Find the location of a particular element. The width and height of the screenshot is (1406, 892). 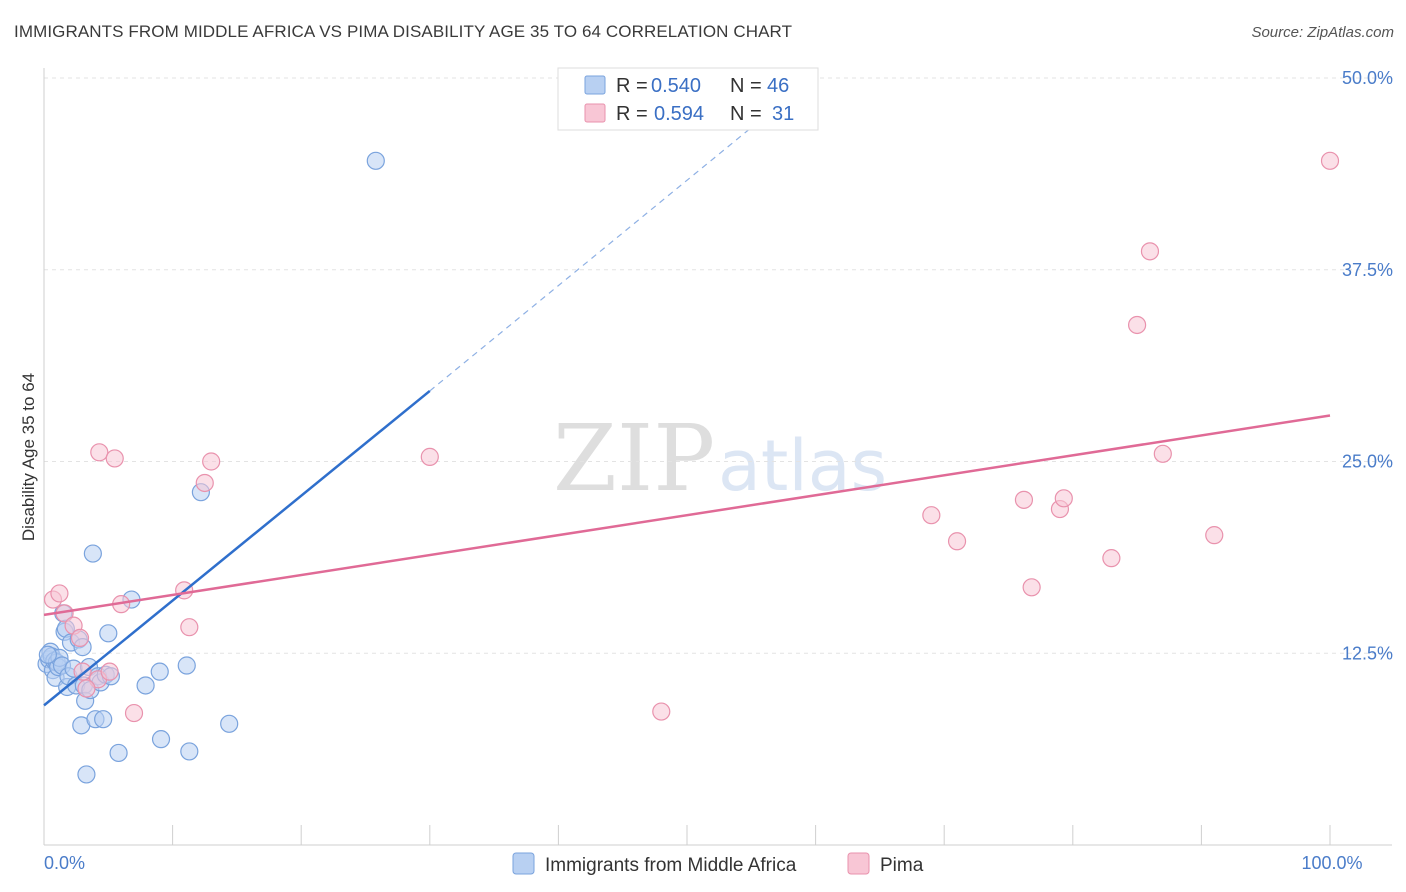

bottom-legend: Immigrants from Middle Africa Pima is located at coordinates (718, 864).